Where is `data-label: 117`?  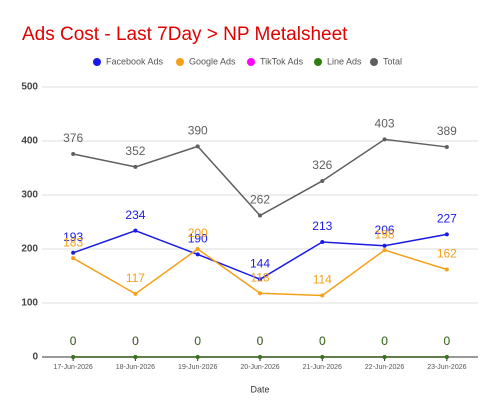
data-label: 117 is located at coordinates (135, 278).